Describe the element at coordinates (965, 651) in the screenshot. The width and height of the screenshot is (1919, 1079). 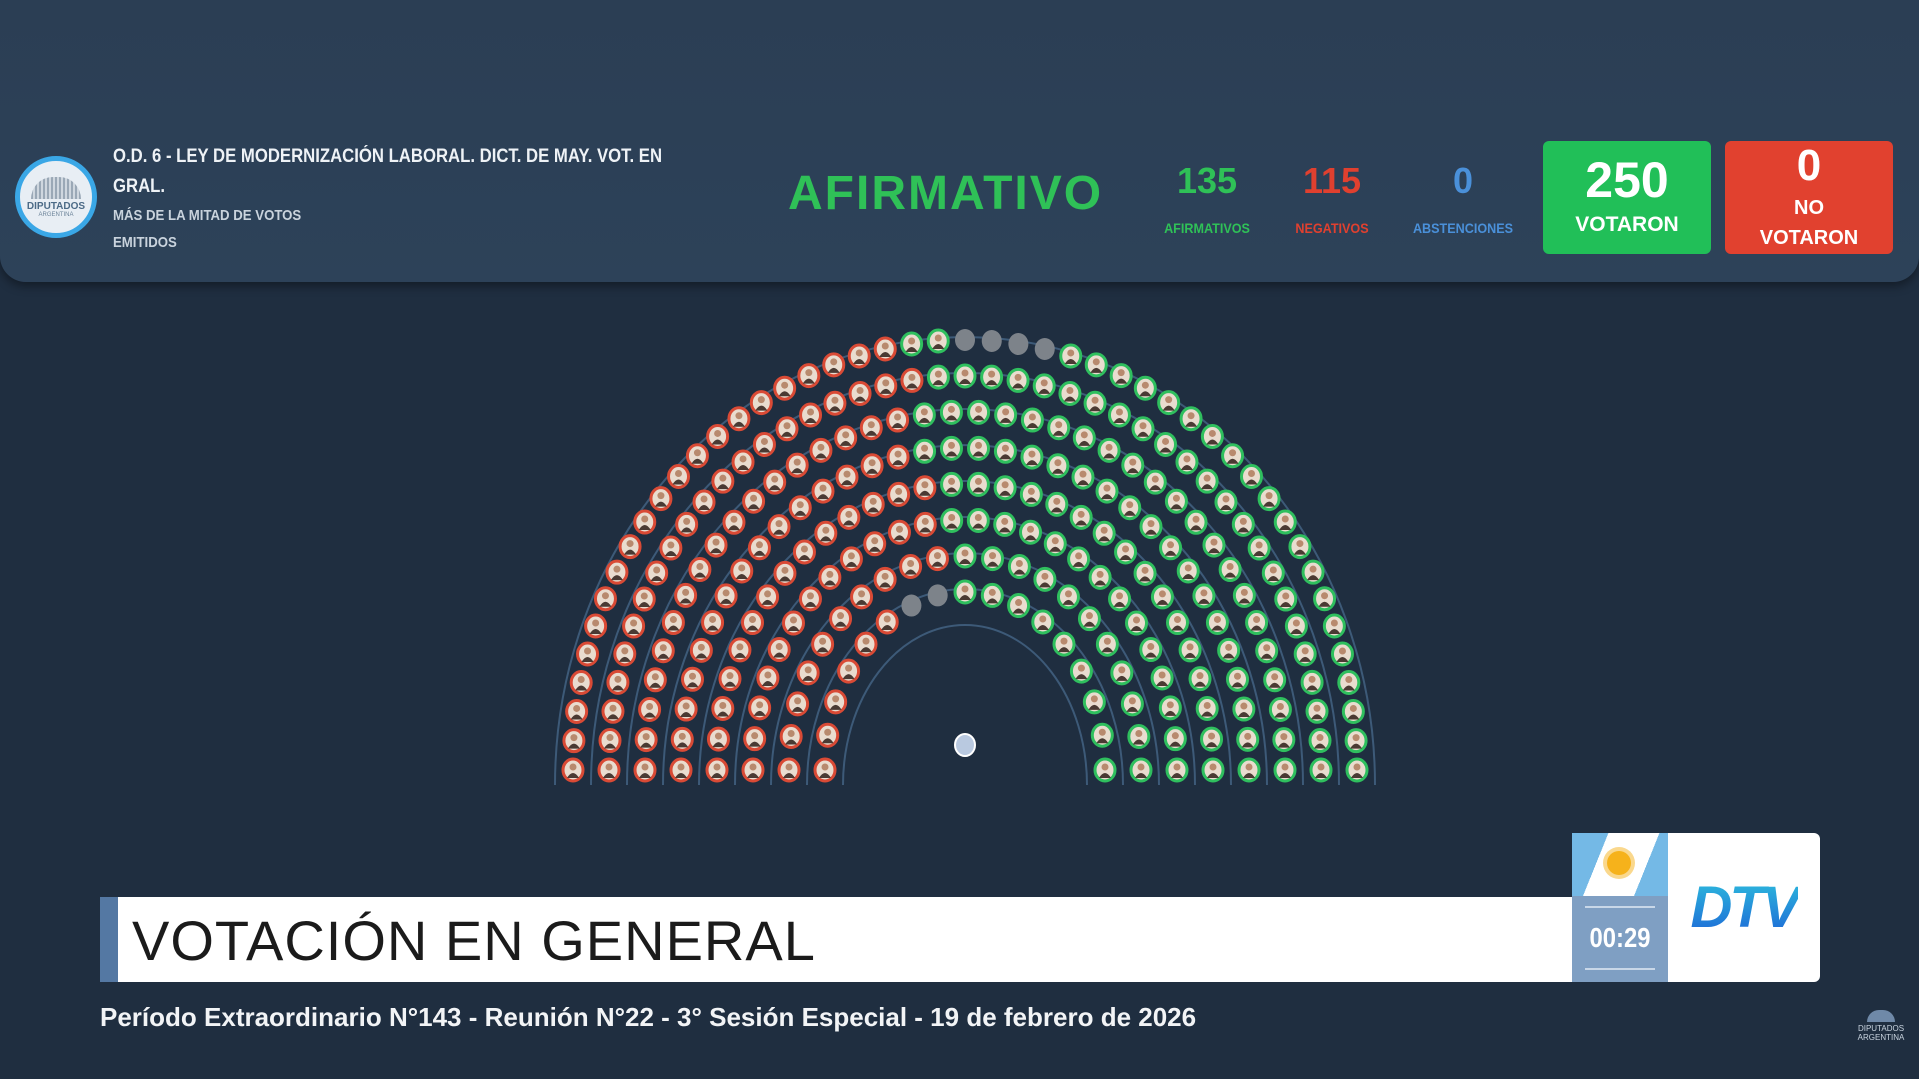
I see `row-guide-arc` at that location.